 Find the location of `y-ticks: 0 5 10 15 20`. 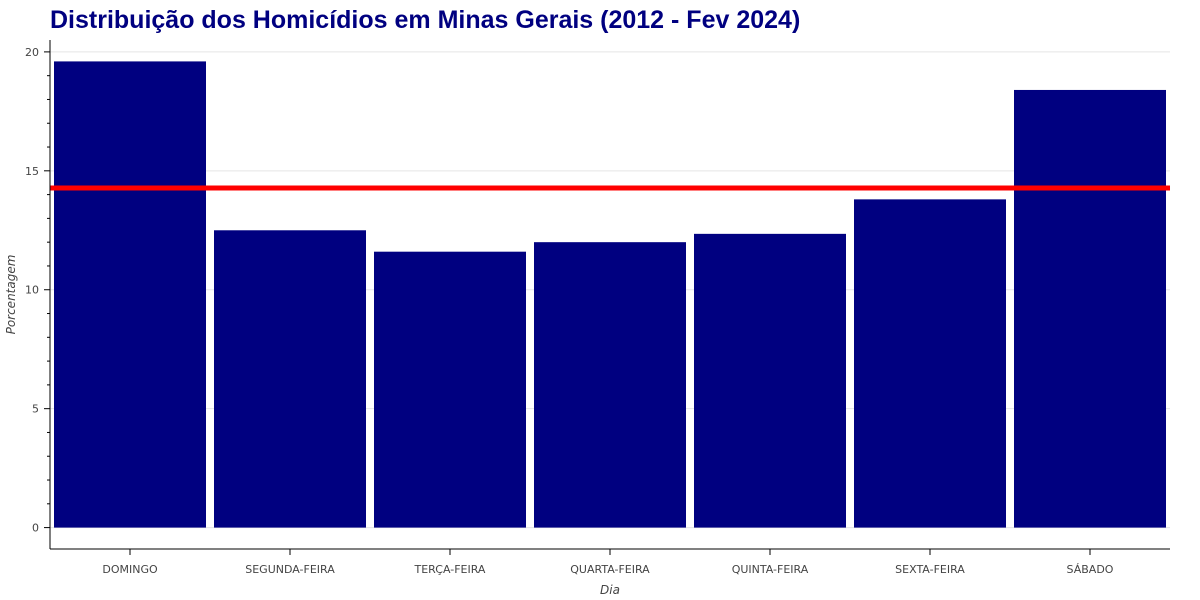

y-ticks: 0 5 10 15 20 is located at coordinates (37, 290).